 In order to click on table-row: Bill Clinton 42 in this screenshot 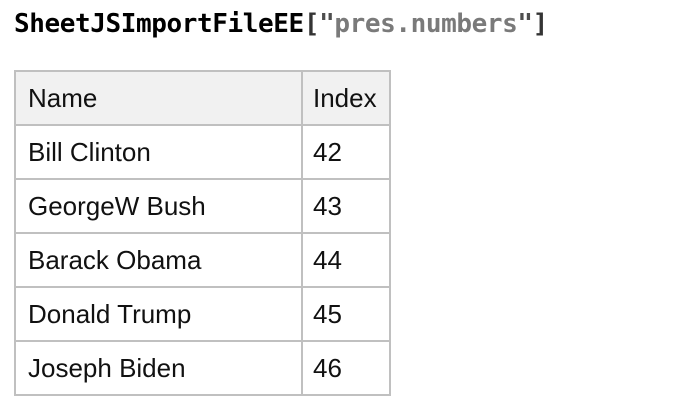, I will do `click(202, 152)`.